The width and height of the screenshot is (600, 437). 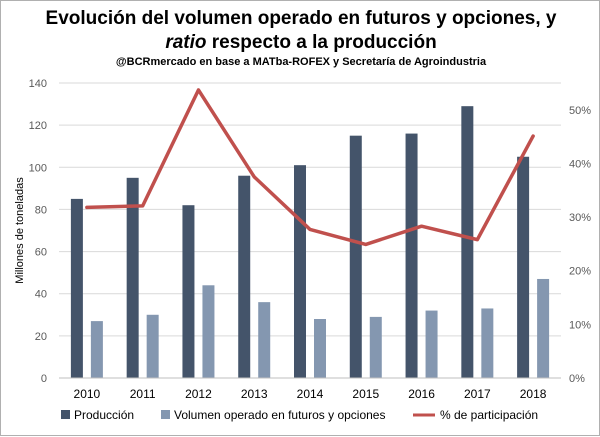 What do you see at coordinates (580, 272) in the screenshot?
I see `y2-tick-label: 20%` at bounding box center [580, 272].